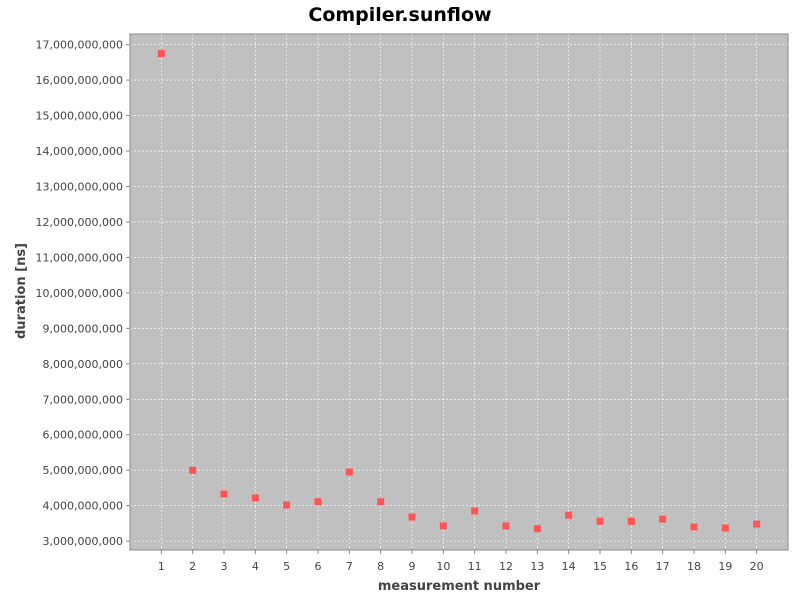 The image size is (800, 604). What do you see at coordinates (79, 116) in the screenshot?
I see `y-tick-label: 15,000,000,000` at bounding box center [79, 116].